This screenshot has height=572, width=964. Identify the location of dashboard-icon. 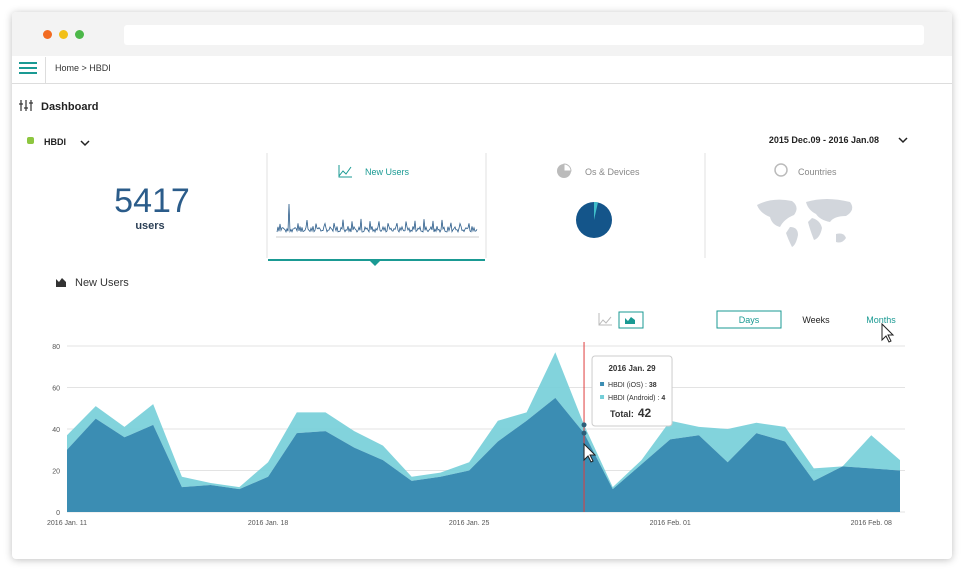
(26, 105).